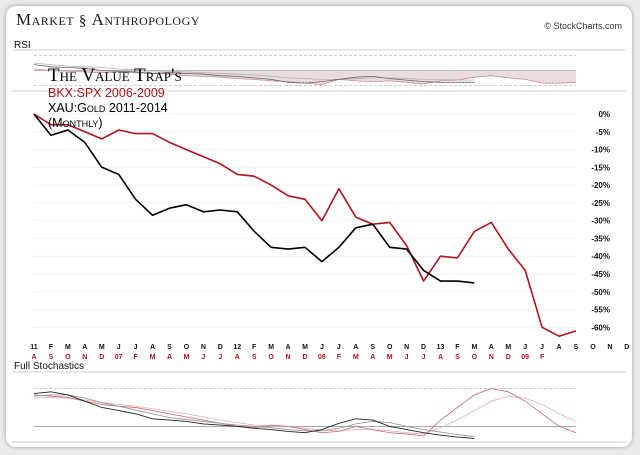  Describe the element at coordinates (49, 366) in the screenshot. I see `stoch-label: Full Stochastics` at that location.